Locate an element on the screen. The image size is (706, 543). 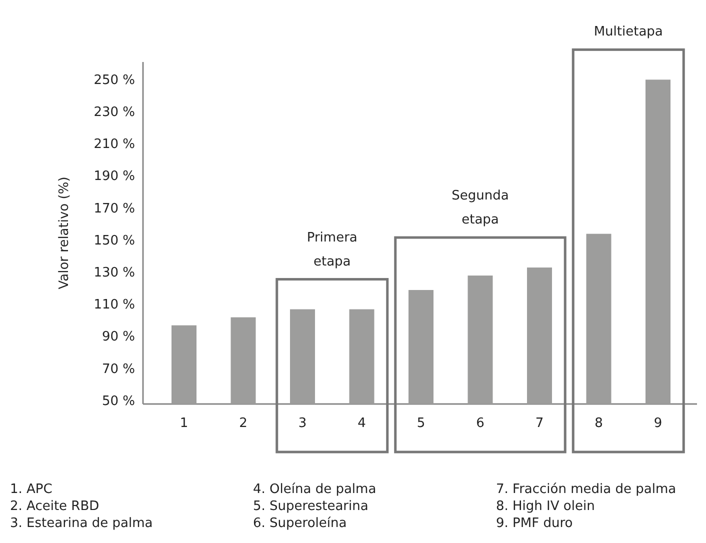
x-tick-label: 1 is located at coordinates (184, 424).